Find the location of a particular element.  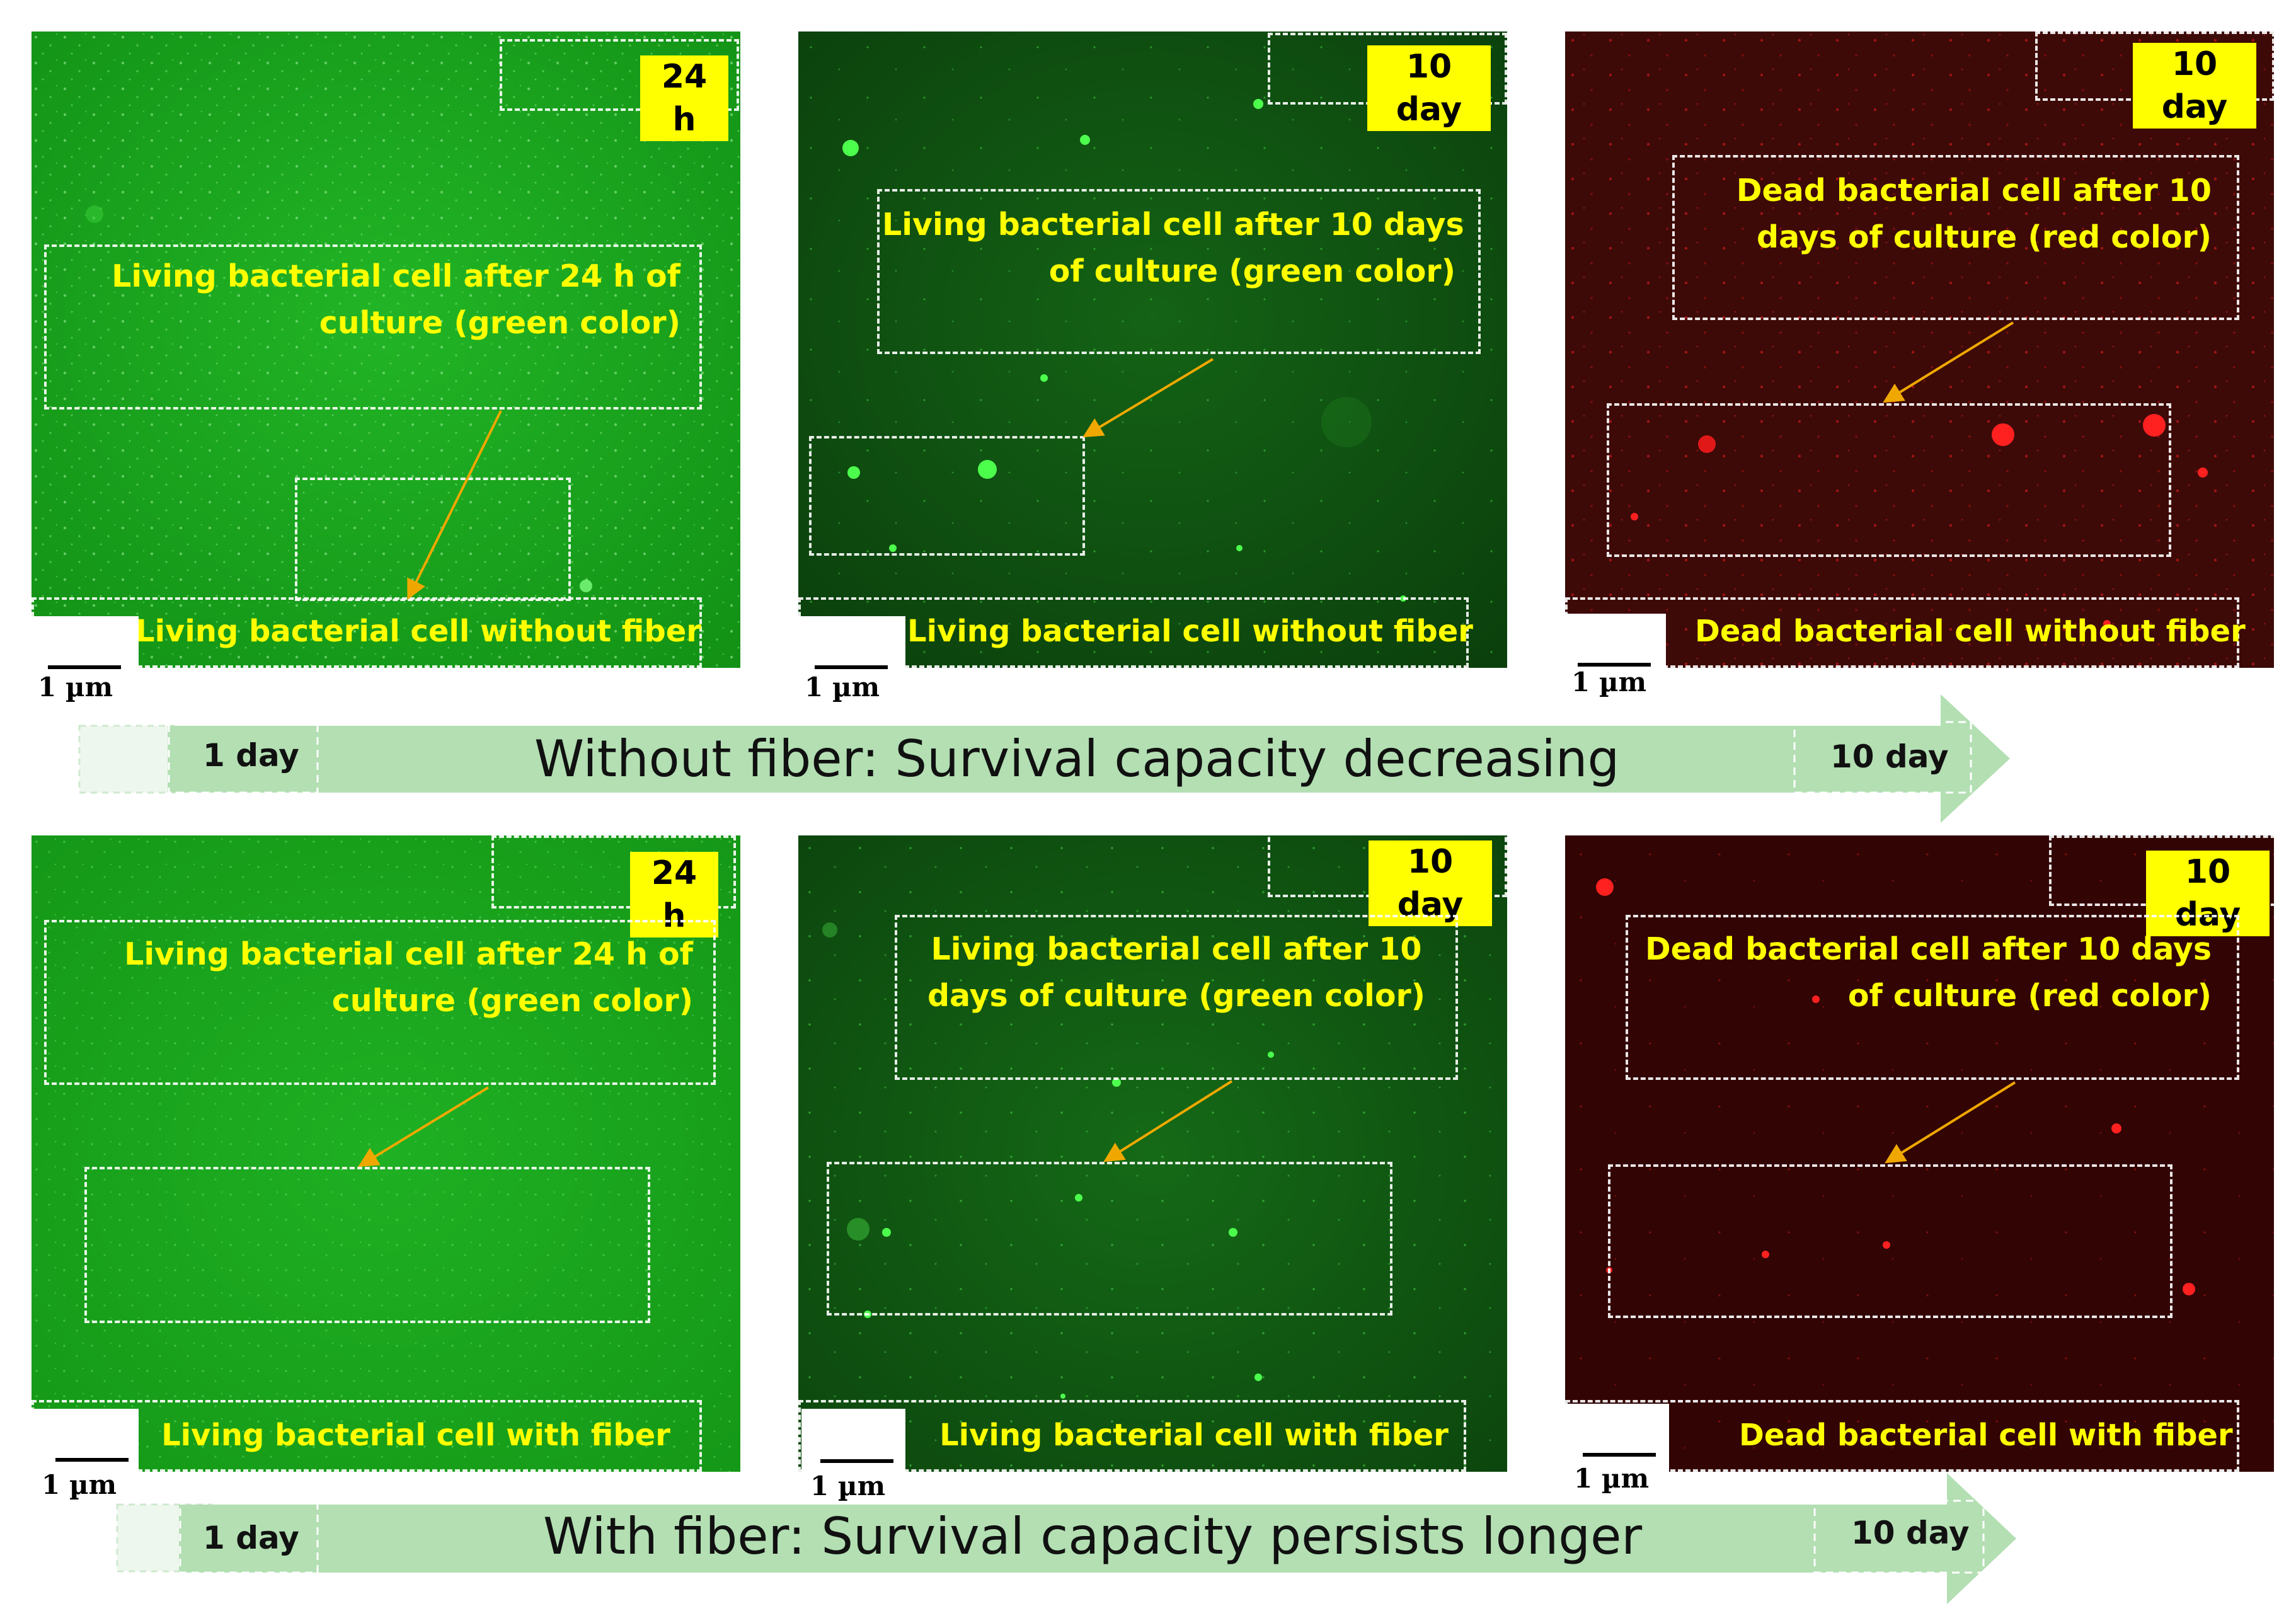

bottom-label: Dead bacterial cell with fiber is located at coordinates (1986, 1435).